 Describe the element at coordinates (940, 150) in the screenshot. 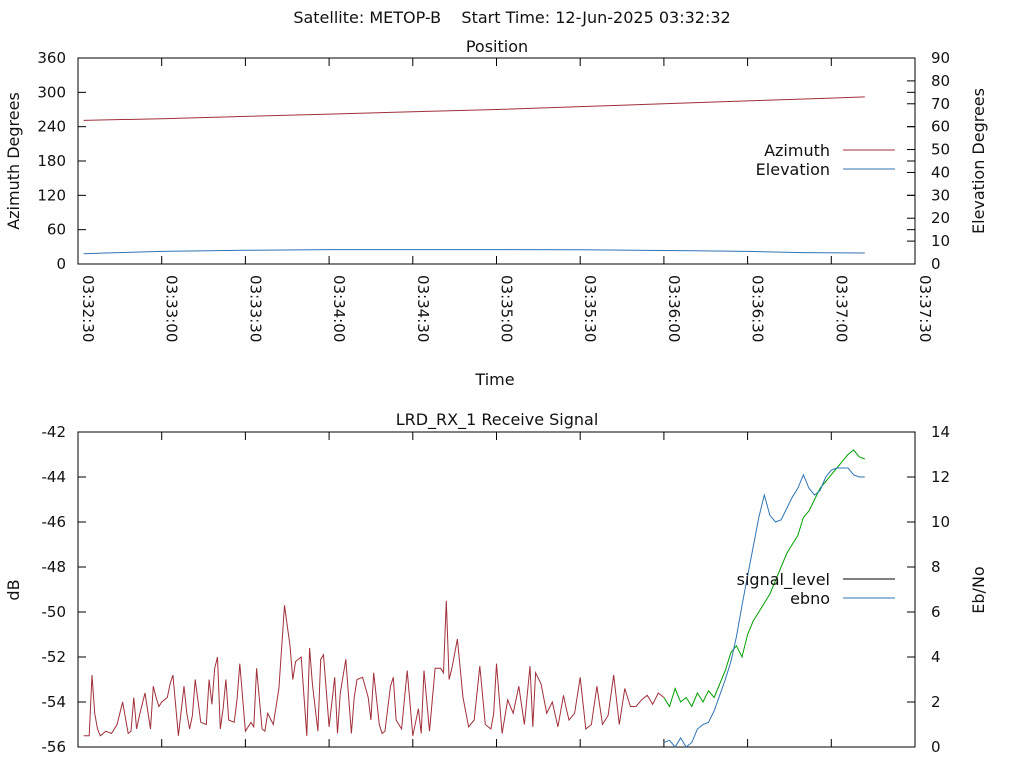

I see `right-tick-label: 50` at that location.